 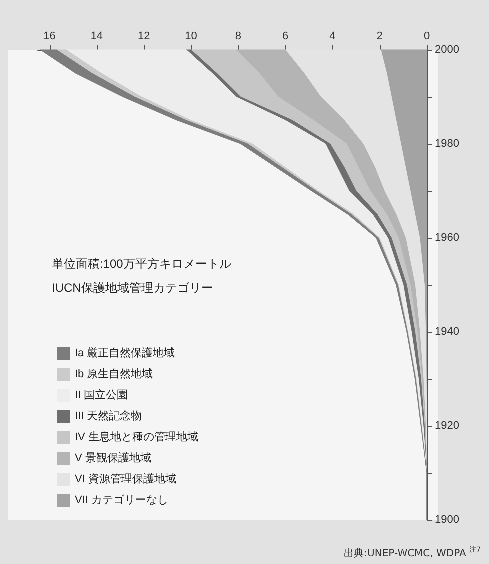 What do you see at coordinates (427, 36) in the screenshot?
I see `x-tick-label: 0` at bounding box center [427, 36].